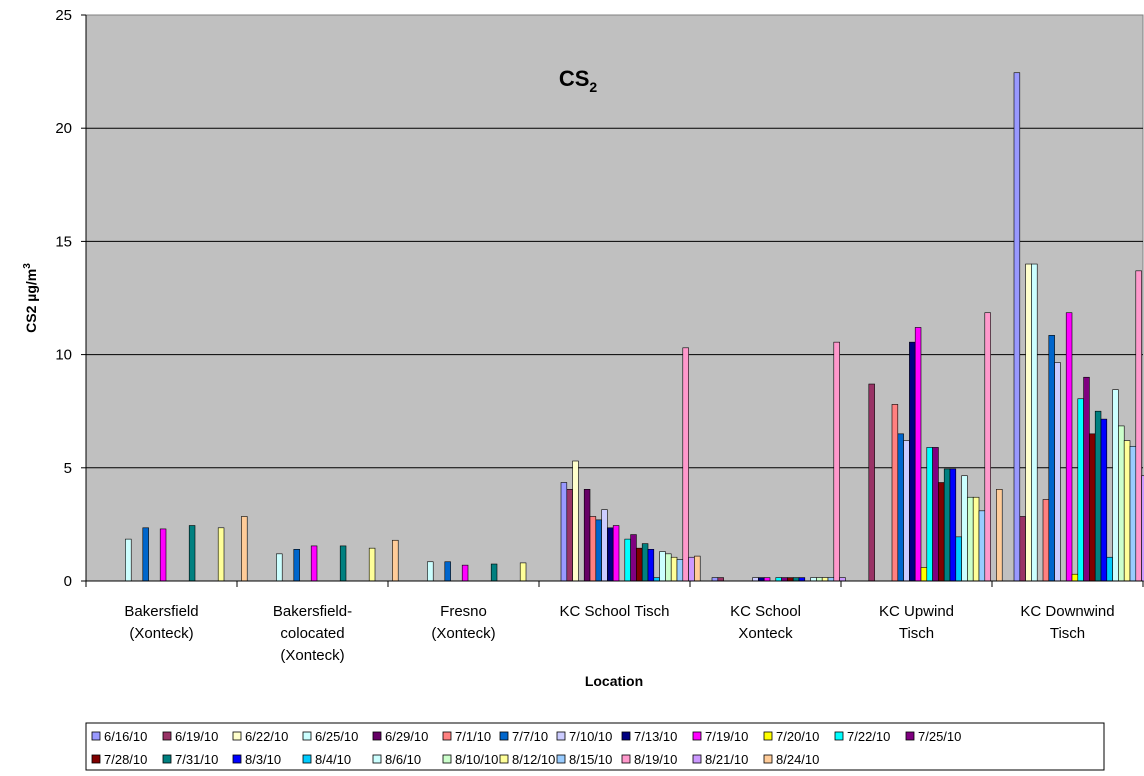  Describe the element at coordinates (614, 611) in the screenshot. I see `x-category-label: KC School Tisch` at that location.